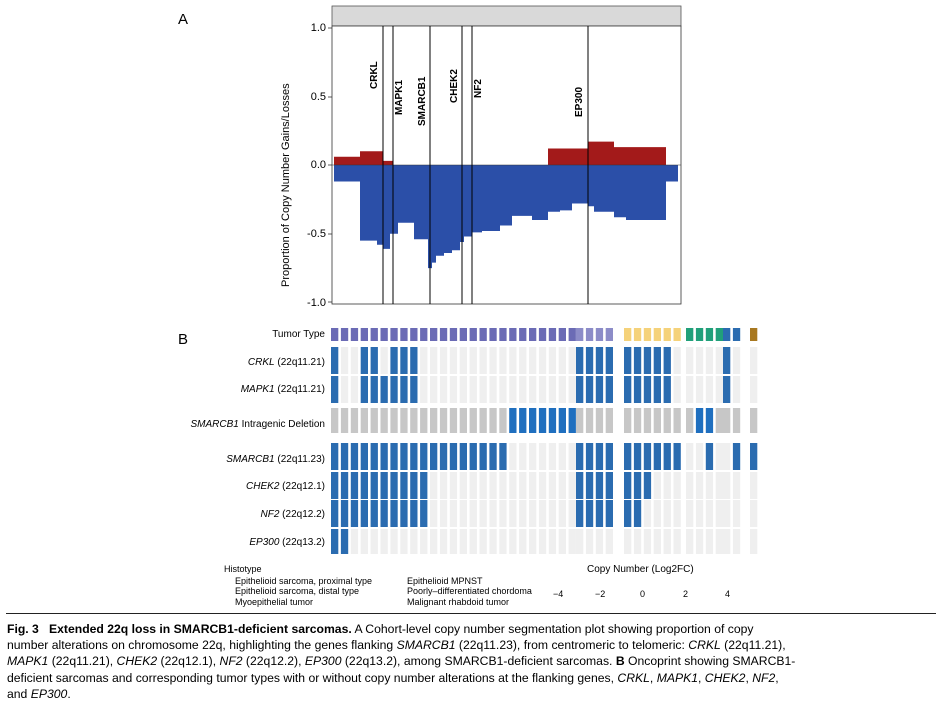 Image resolution: width=943 pixels, height=709 pixels. What do you see at coordinates (500, 153) in the screenshot?
I see `gain-bars` at bounding box center [500, 153].